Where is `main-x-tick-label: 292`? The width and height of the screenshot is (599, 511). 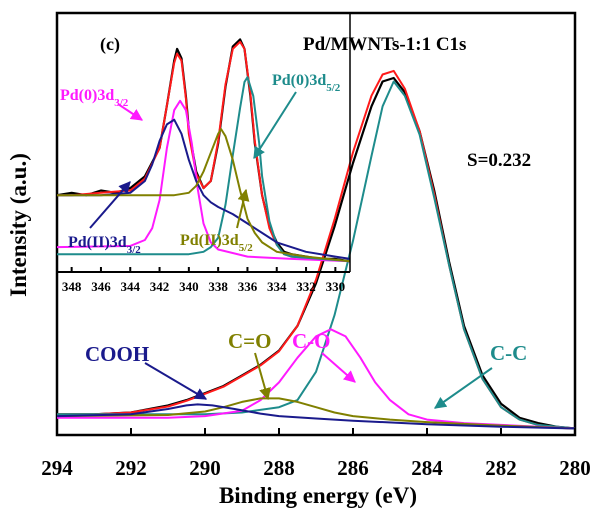
main-x-tick-label: 292 is located at coordinates (131, 468).